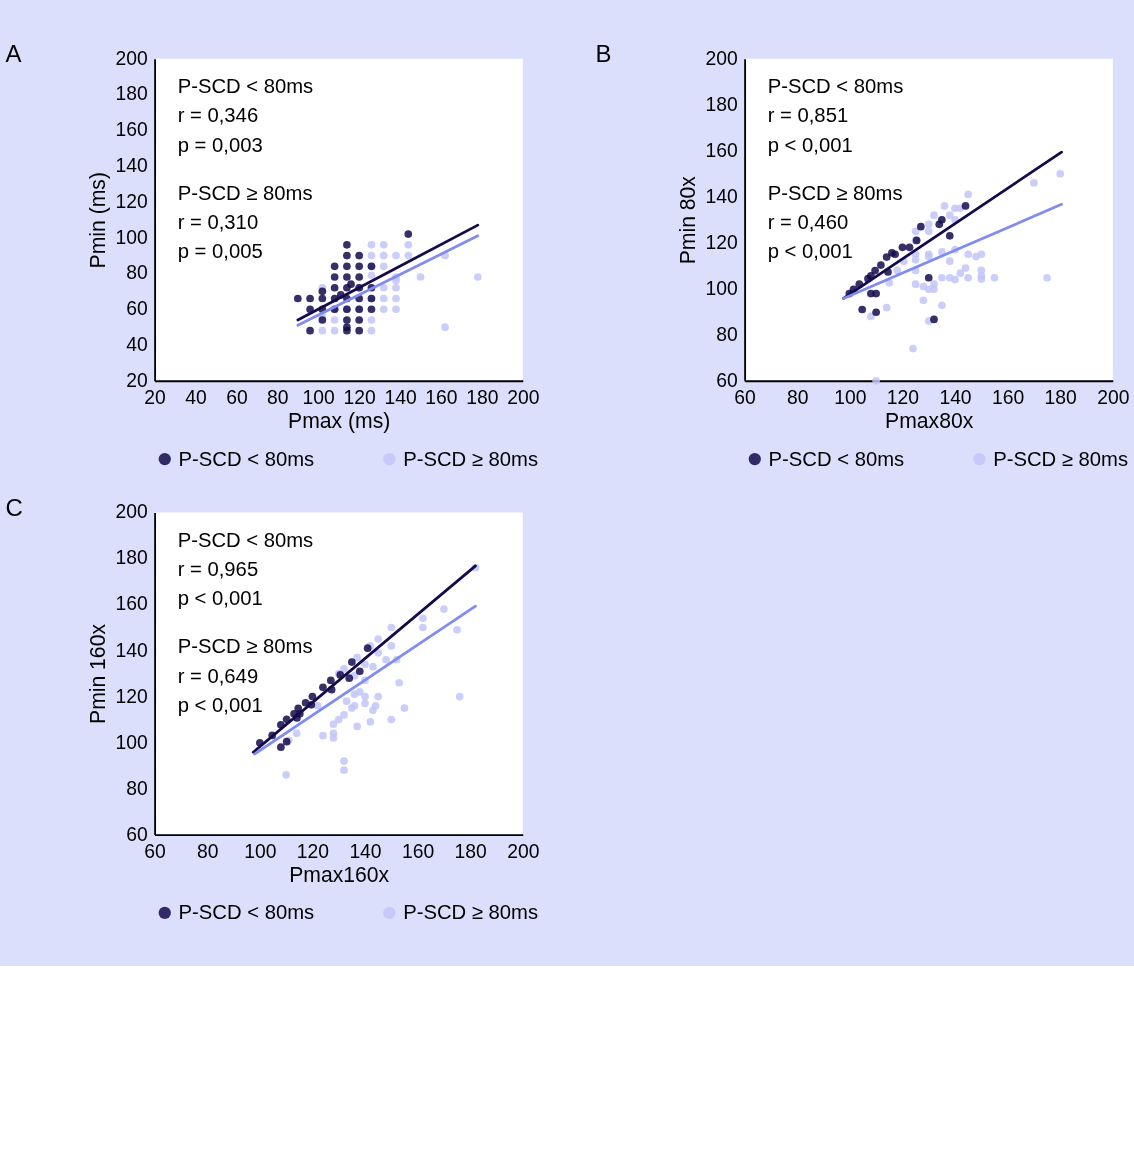 The image size is (1134, 1149). Describe the element at coordinates (220, 251) in the screenshot. I see `annotation: p = 0,005` at that location.